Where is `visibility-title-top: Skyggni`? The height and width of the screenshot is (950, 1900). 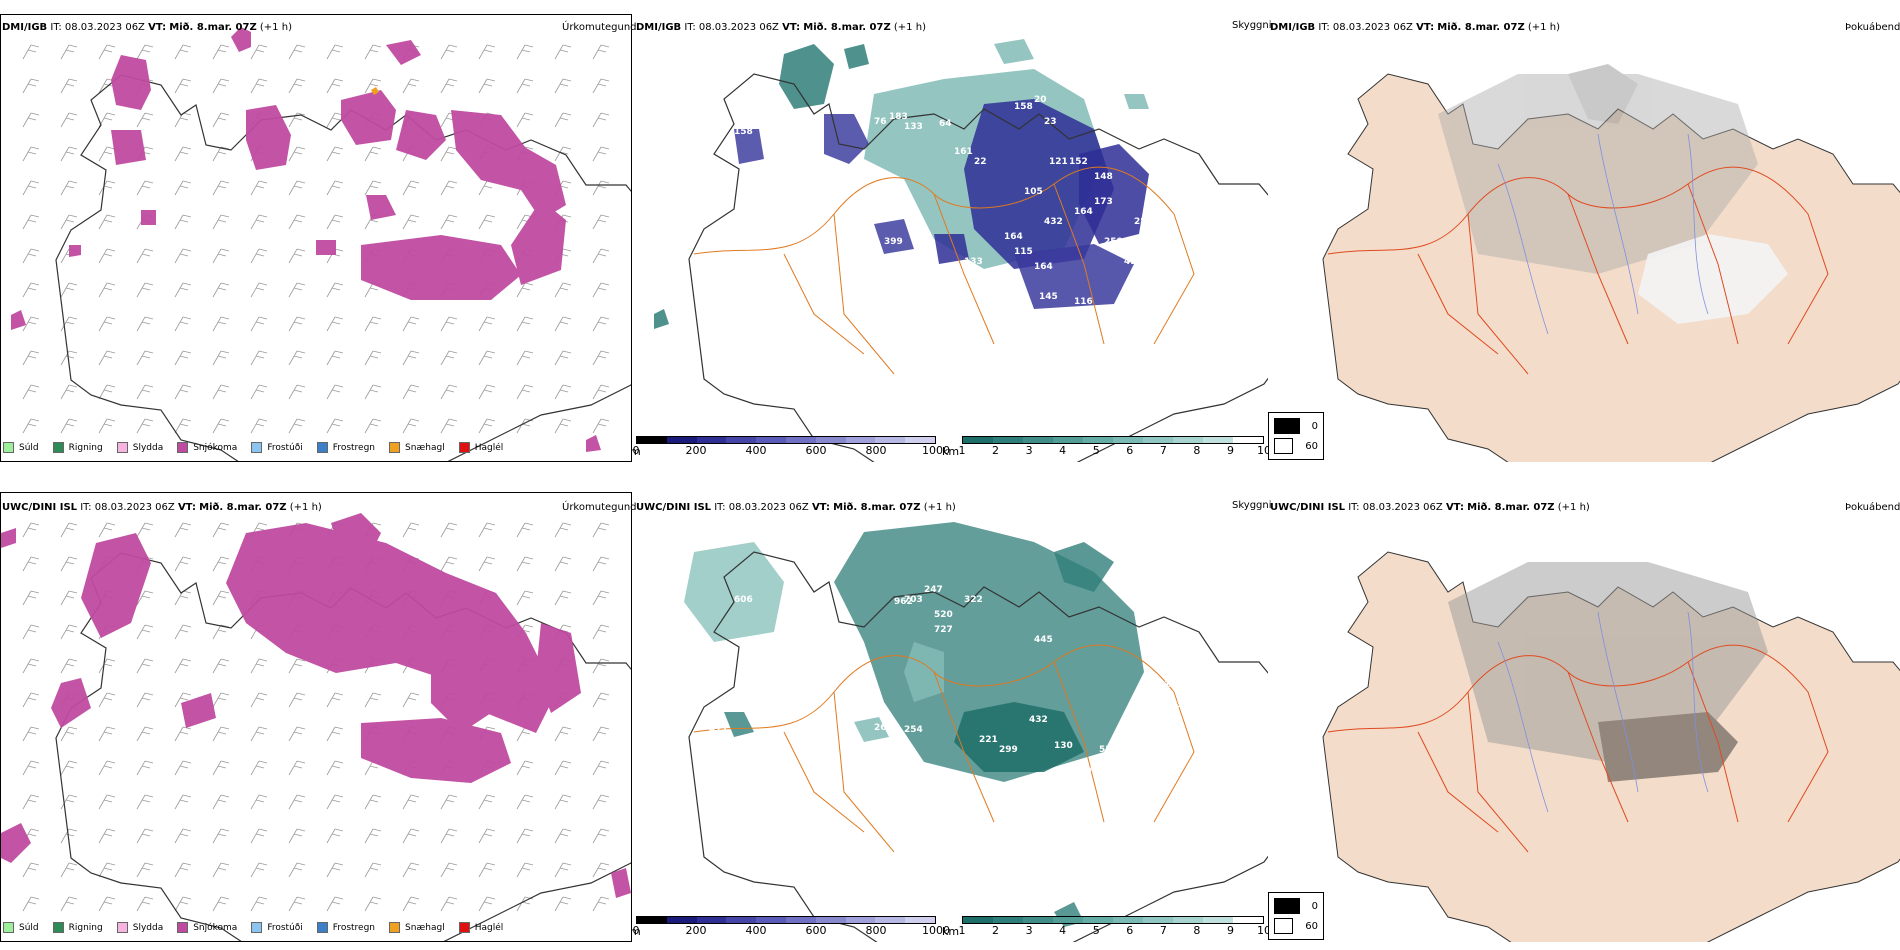 visibility-title-top: Skyggni is located at coordinates (1252, 25).